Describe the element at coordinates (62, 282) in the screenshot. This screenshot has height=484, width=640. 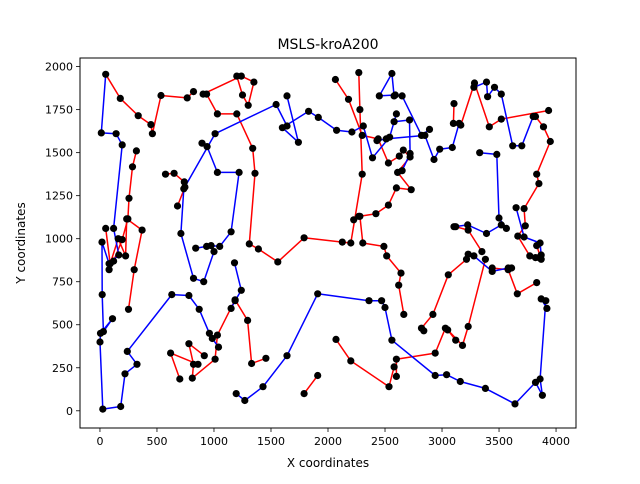
I see `y-tick-label: 750` at that location.